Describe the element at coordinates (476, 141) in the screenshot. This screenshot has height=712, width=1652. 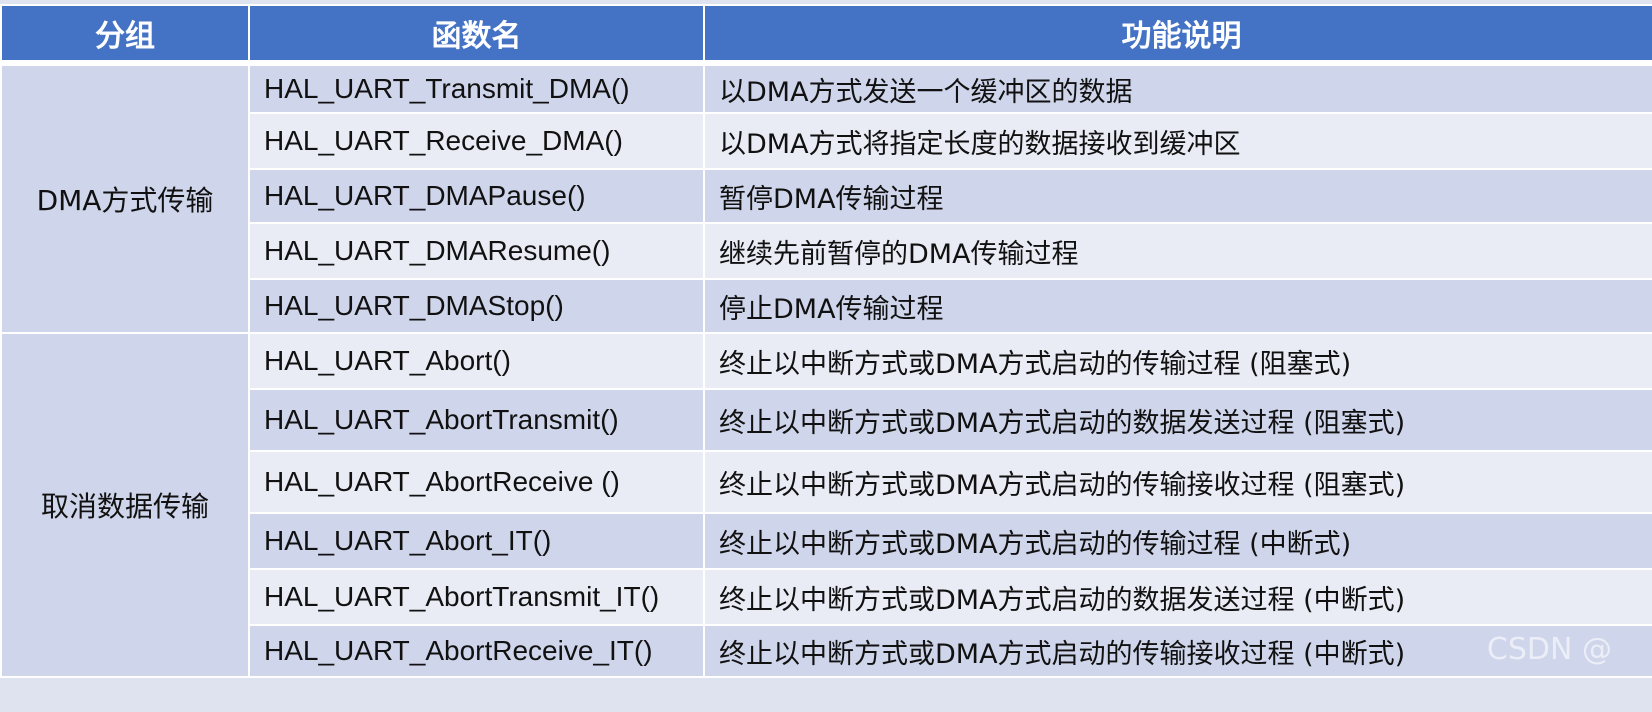
I see `function-name-cell: HAL_UART_Receive_DMA()` at that location.